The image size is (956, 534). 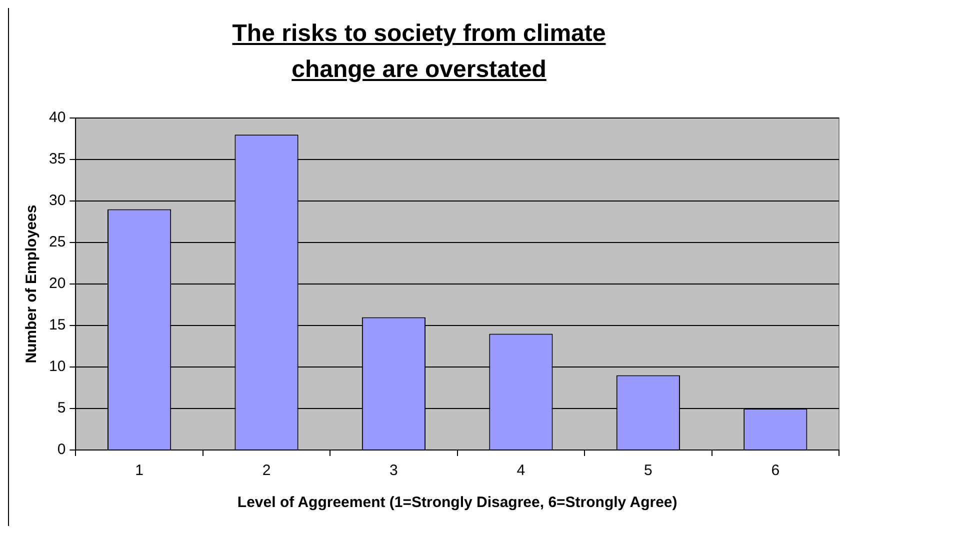 What do you see at coordinates (775, 471) in the screenshot?
I see `x-tick-label: 6` at bounding box center [775, 471].